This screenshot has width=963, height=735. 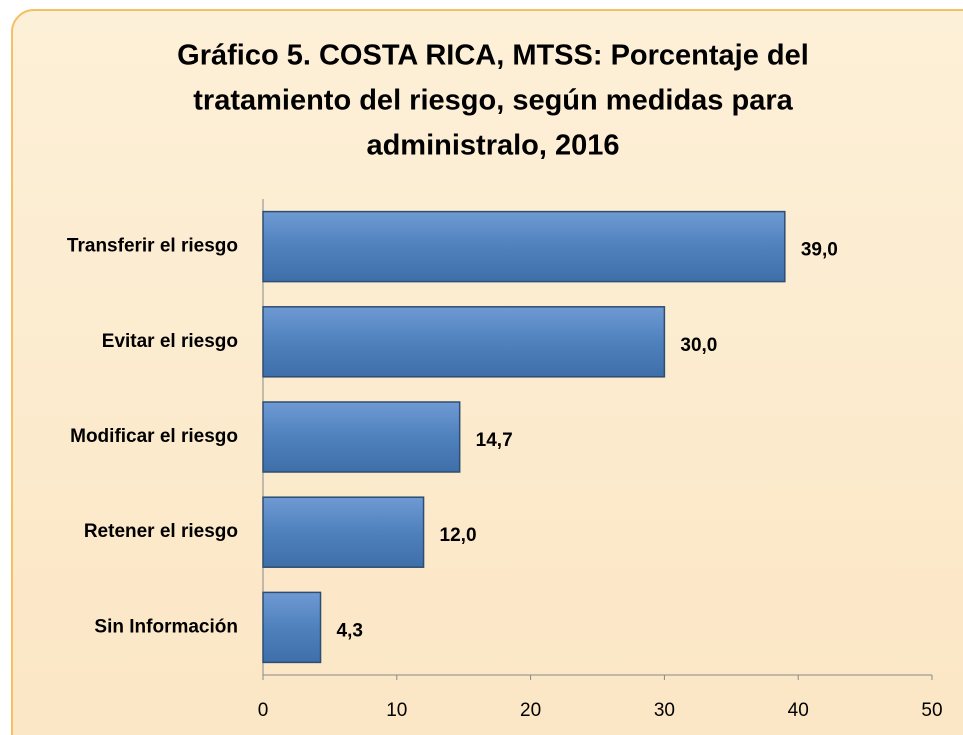 I want to click on data-label: 14,7, so click(x=494, y=440).